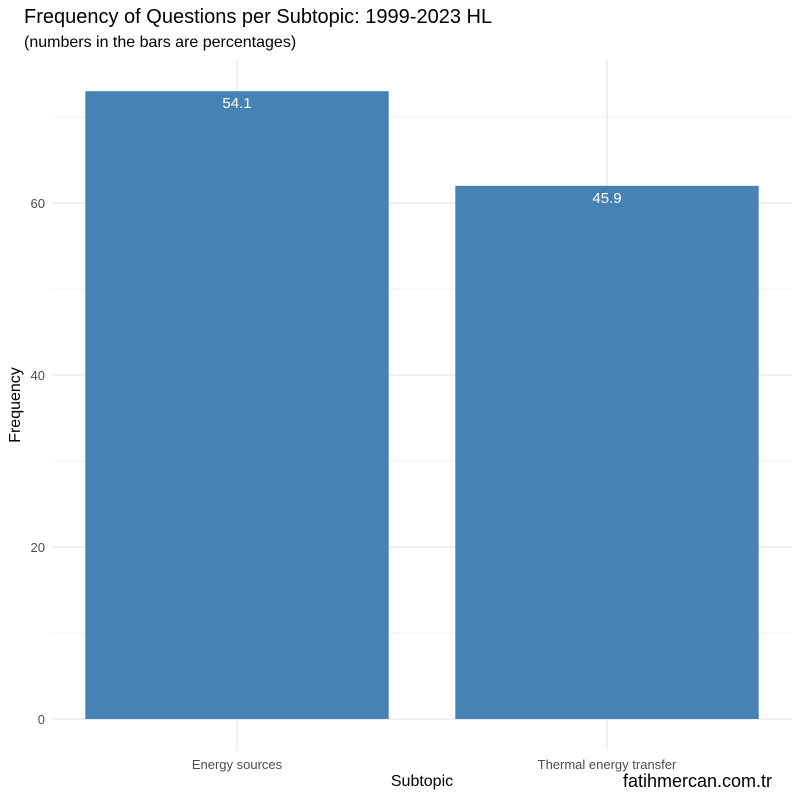  I want to click on x-tick-label: Energy sources, so click(237, 764).